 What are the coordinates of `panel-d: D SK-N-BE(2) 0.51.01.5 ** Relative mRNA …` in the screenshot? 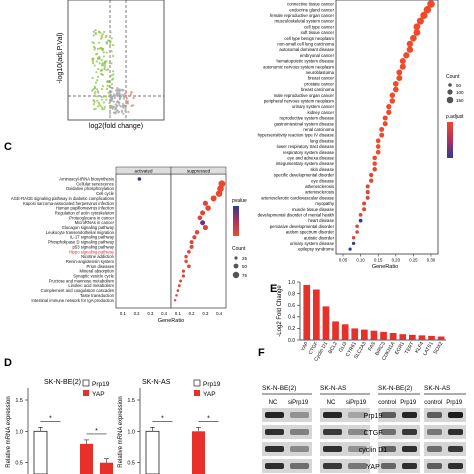 It's located at (112, 415).